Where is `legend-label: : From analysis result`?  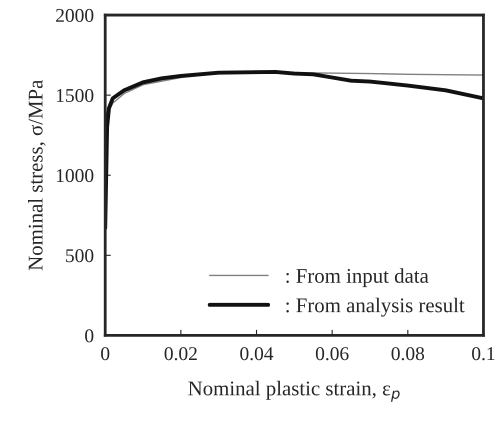 legend-label: : From analysis result is located at coordinates (375, 307).